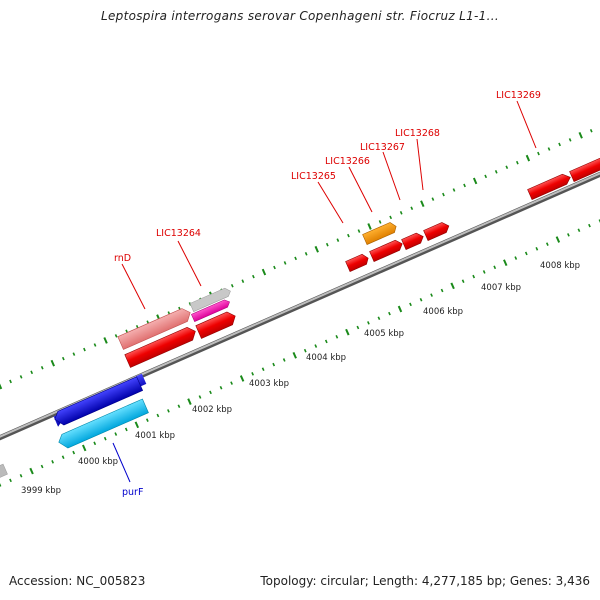 The width and height of the screenshot is (600, 600). I want to click on gene-purF, so click(102, 424).